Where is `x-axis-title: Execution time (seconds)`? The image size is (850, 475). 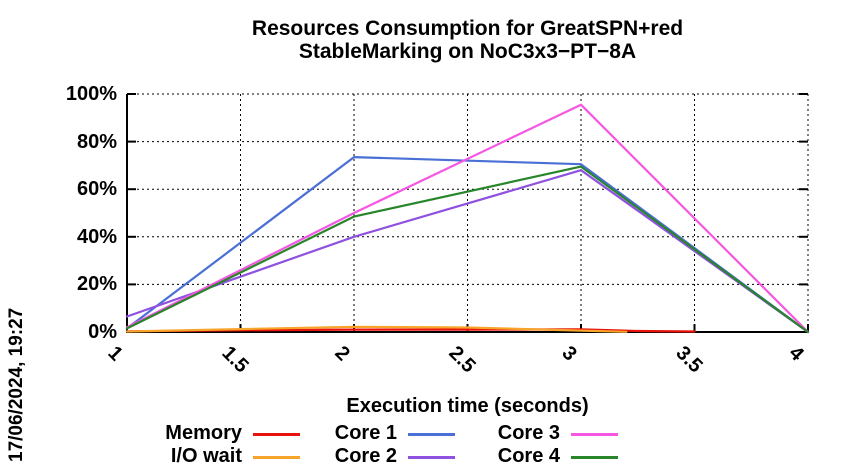
x-axis-title: Execution time (seconds) is located at coordinates (467, 406).